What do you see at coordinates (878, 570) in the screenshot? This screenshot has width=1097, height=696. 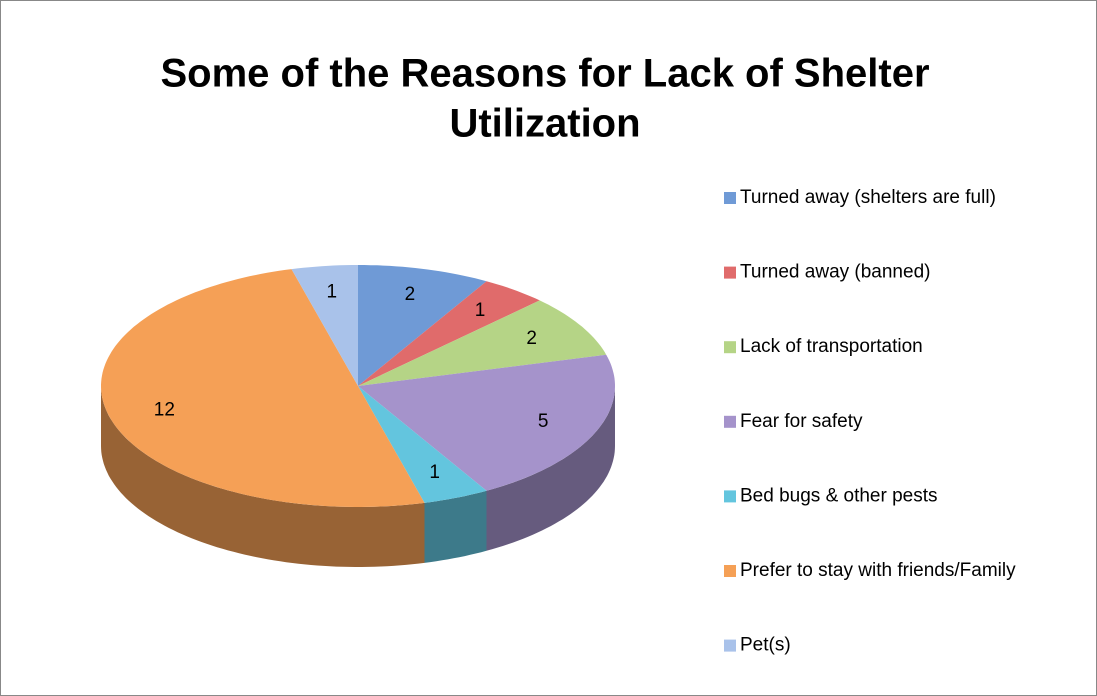 I see `legend-label: Prefer to stay with friends/Family` at bounding box center [878, 570].